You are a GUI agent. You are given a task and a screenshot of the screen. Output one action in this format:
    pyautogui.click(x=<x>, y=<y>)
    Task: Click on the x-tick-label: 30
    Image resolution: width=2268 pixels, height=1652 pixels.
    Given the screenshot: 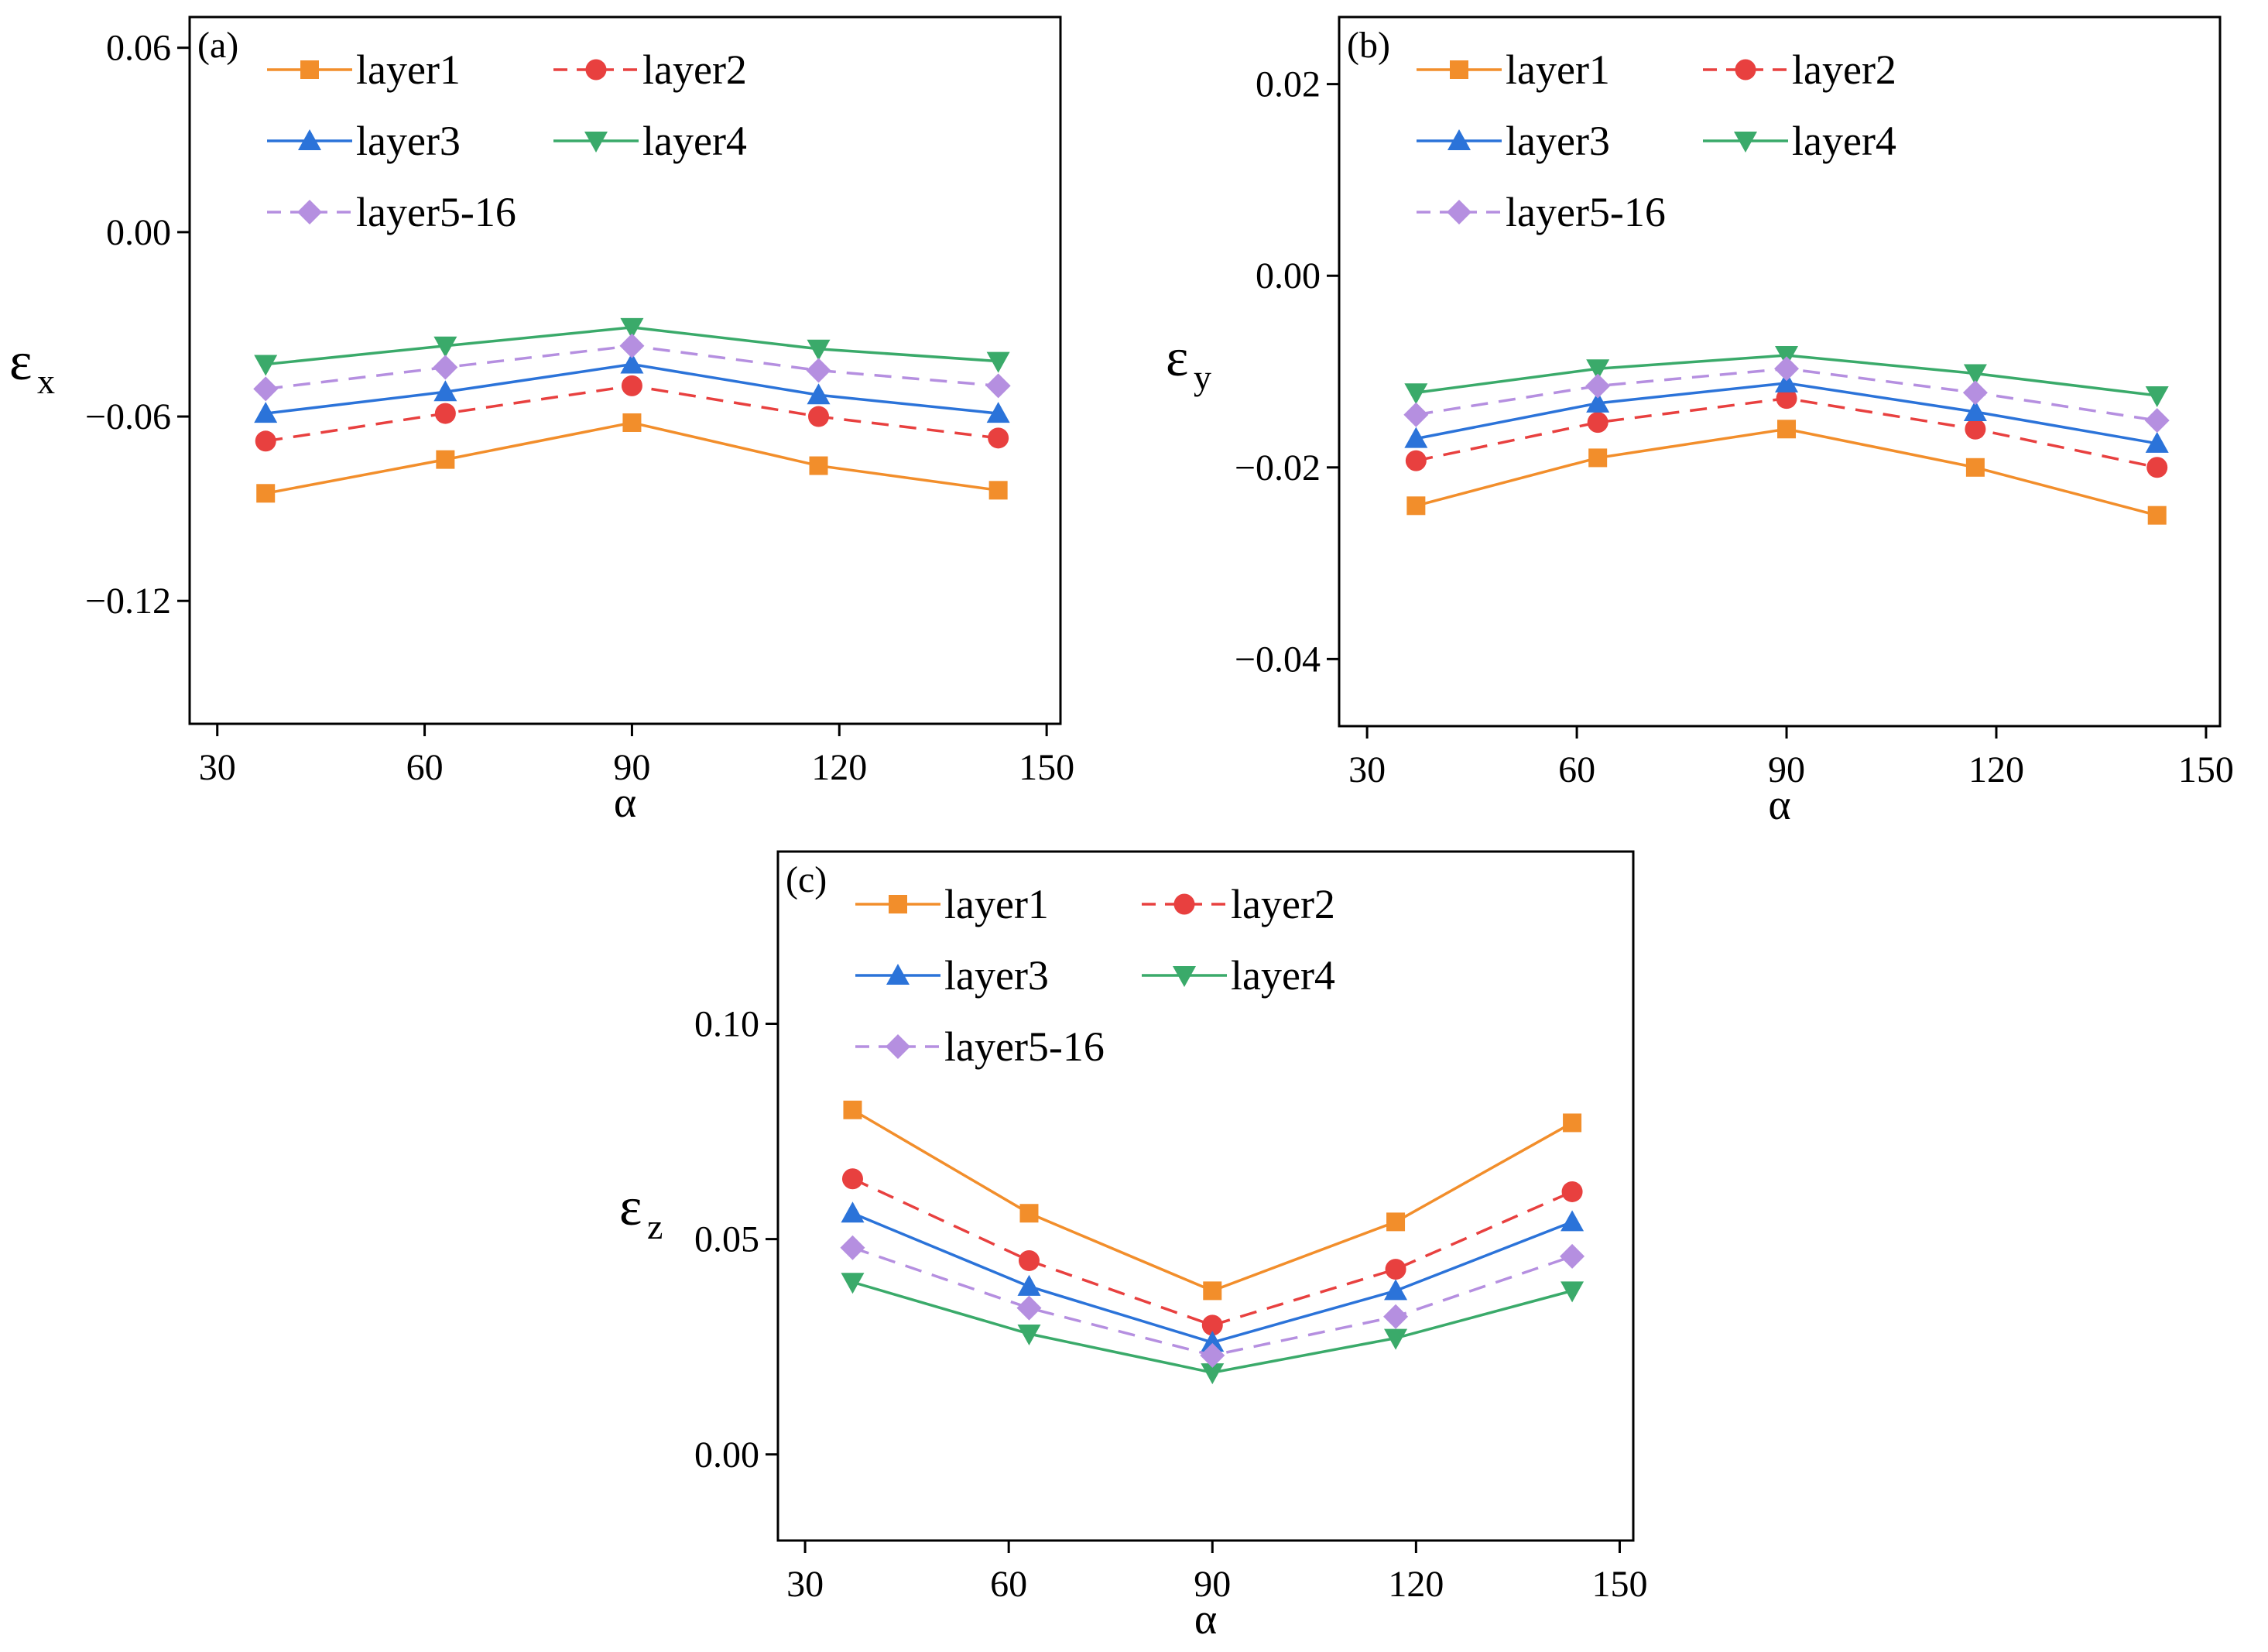 What is the action you would take?
    pyautogui.click(x=805, y=1584)
    